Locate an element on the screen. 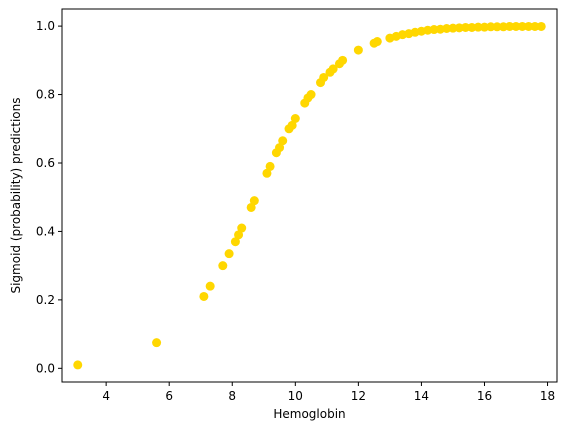 This screenshot has width=567, height=432. y-tick-label: 0.8 is located at coordinates (45, 95).